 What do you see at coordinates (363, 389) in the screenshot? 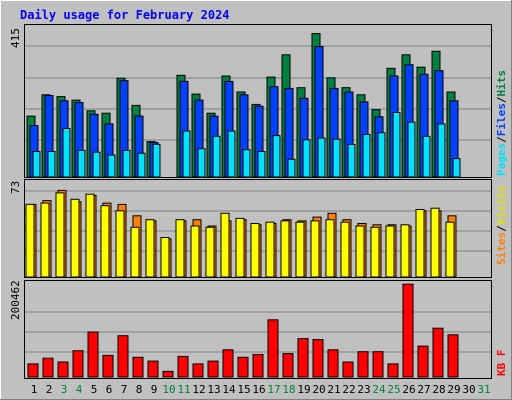
I see `day-label: 23` at bounding box center [363, 389].